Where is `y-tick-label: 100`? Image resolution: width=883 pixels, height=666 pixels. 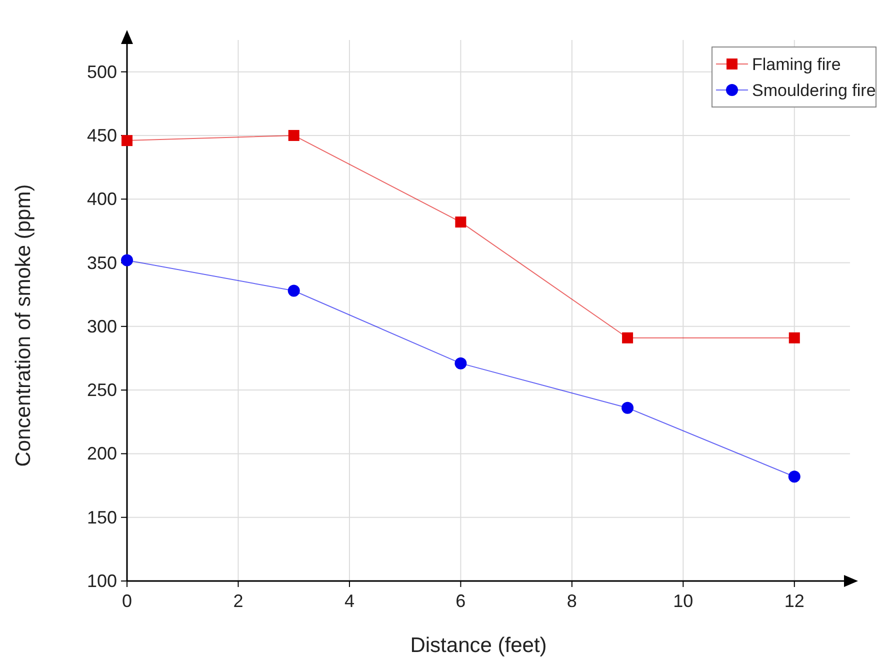 y-tick-label: 100 is located at coordinates (101, 581).